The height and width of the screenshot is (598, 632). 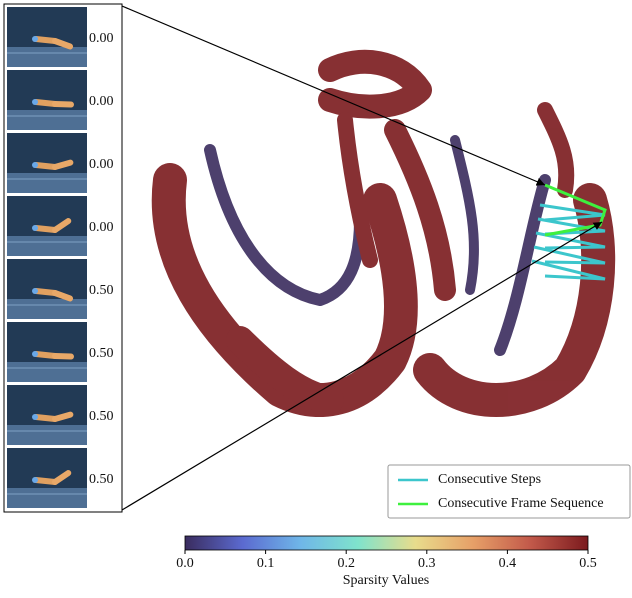 I want to click on colorbar-tick-label: 0.3, so click(x=427, y=563).